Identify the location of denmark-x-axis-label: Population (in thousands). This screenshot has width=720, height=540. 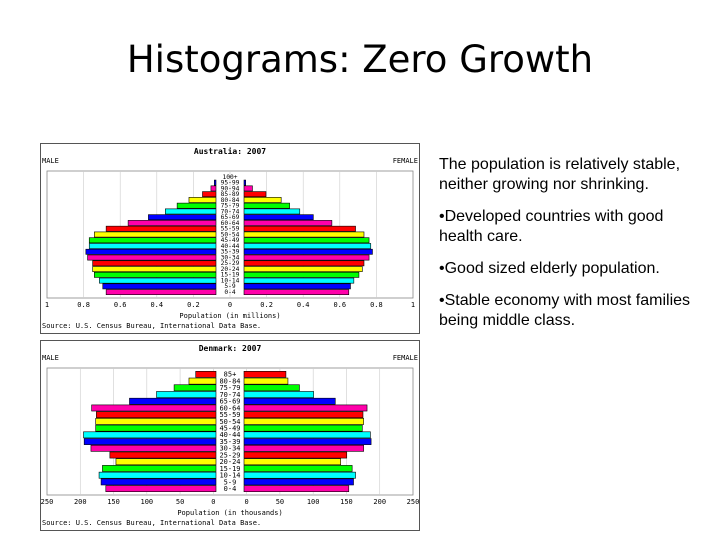
(229, 513).